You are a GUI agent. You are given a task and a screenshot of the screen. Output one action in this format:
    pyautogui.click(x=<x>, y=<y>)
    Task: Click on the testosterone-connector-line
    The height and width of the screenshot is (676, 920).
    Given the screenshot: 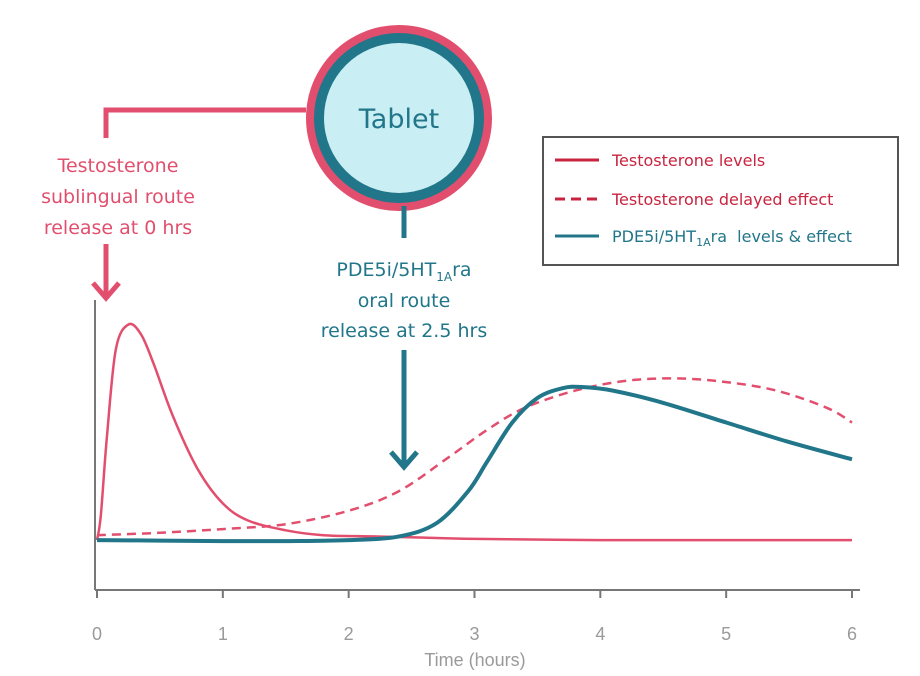 What is the action you would take?
    pyautogui.click(x=204, y=122)
    